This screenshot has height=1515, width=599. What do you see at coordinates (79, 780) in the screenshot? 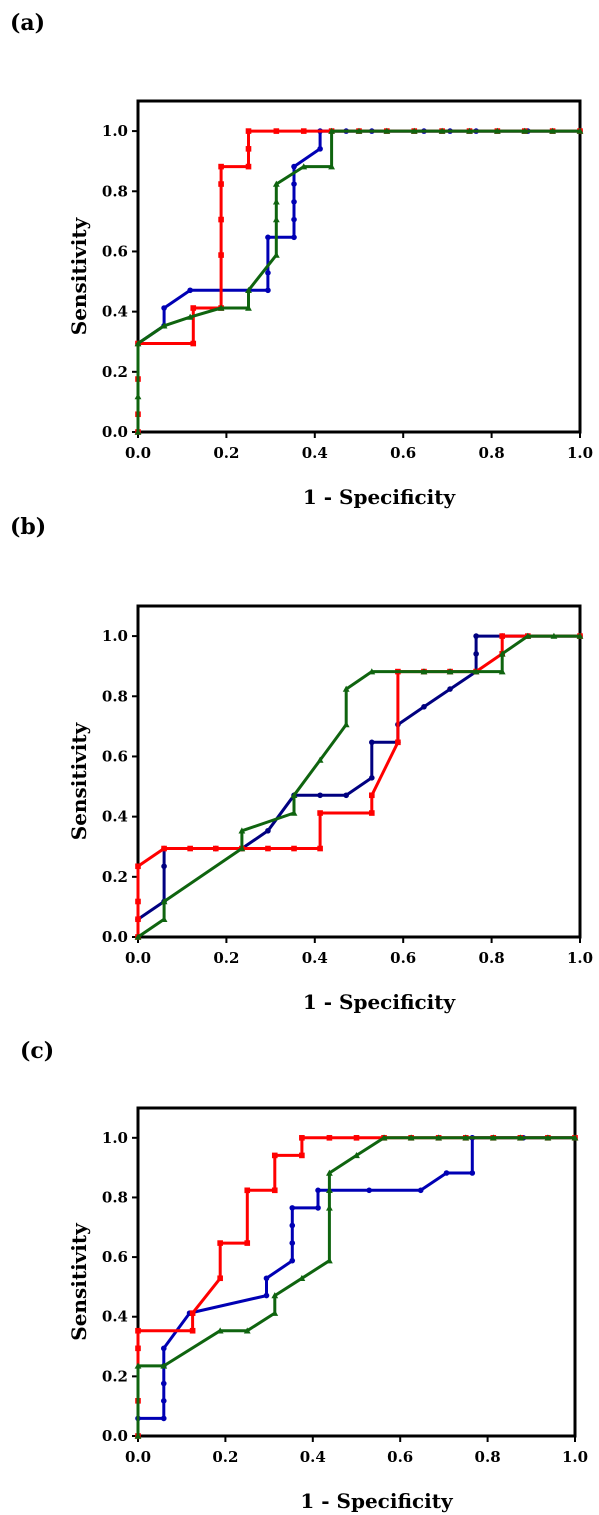
I see `y-axis-title: Sensitivity` at bounding box center [79, 780].